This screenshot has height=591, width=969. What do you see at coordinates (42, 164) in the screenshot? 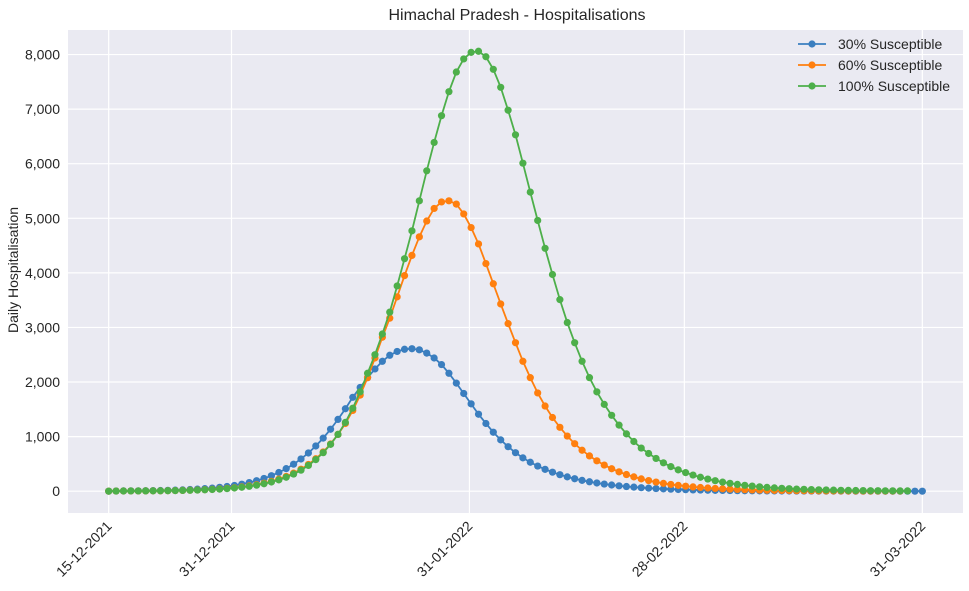
I see `y-tick-label: 6,000` at bounding box center [42, 164].